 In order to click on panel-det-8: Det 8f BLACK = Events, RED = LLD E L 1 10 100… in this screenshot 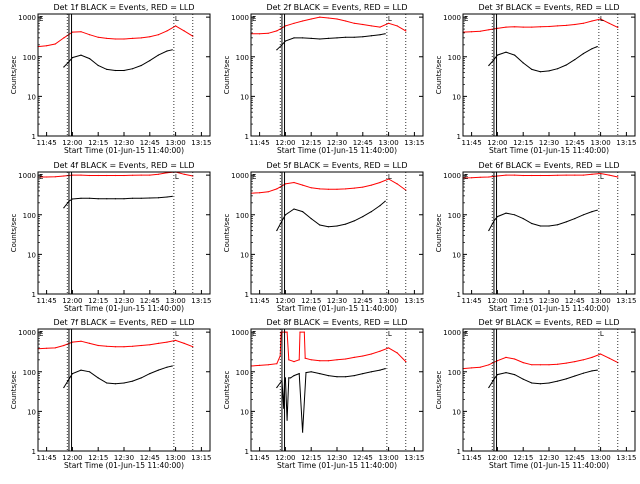, I will do `click(323, 394)`.